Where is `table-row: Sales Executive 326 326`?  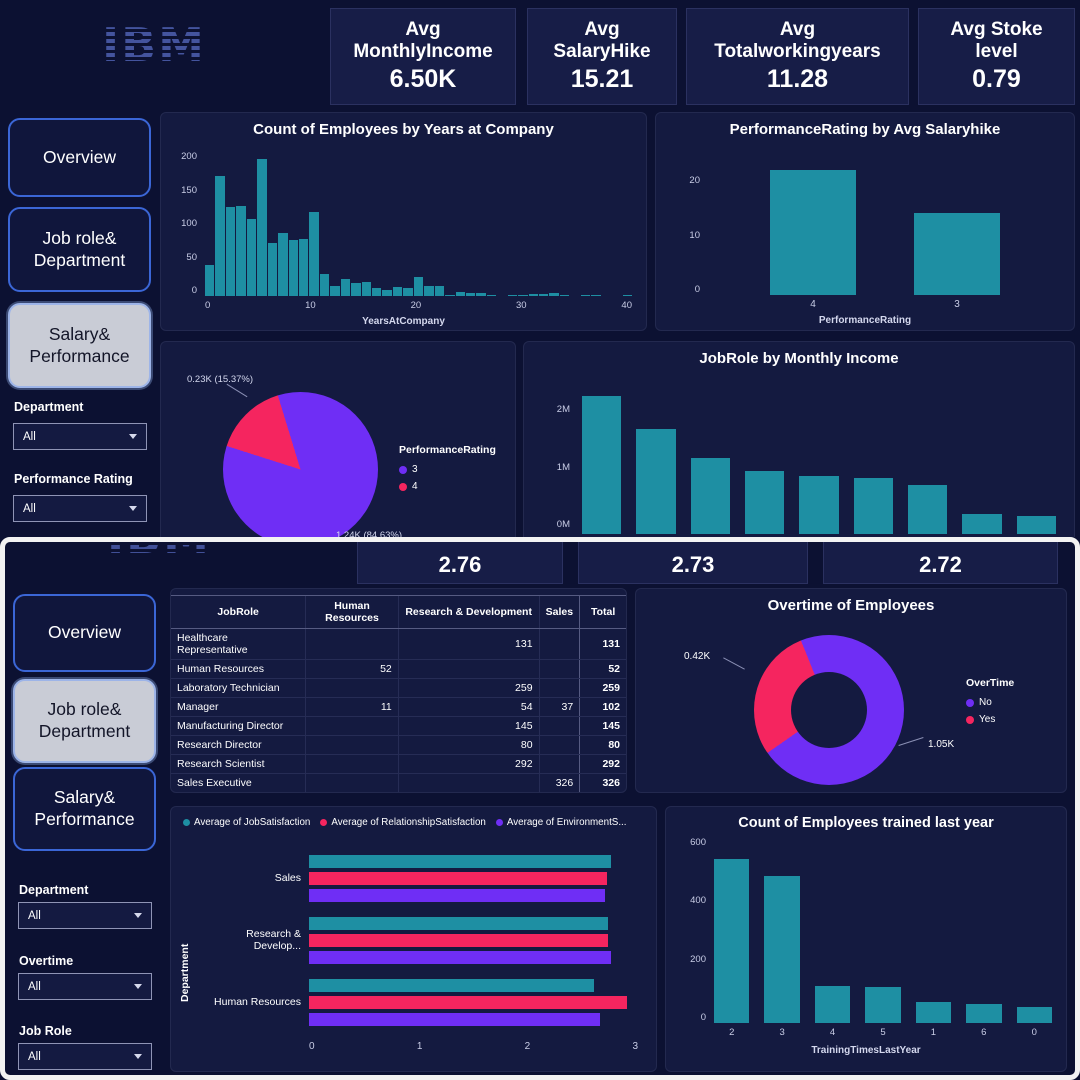 table-row: Sales Executive 326 326 is located at coordinates (398, 782).